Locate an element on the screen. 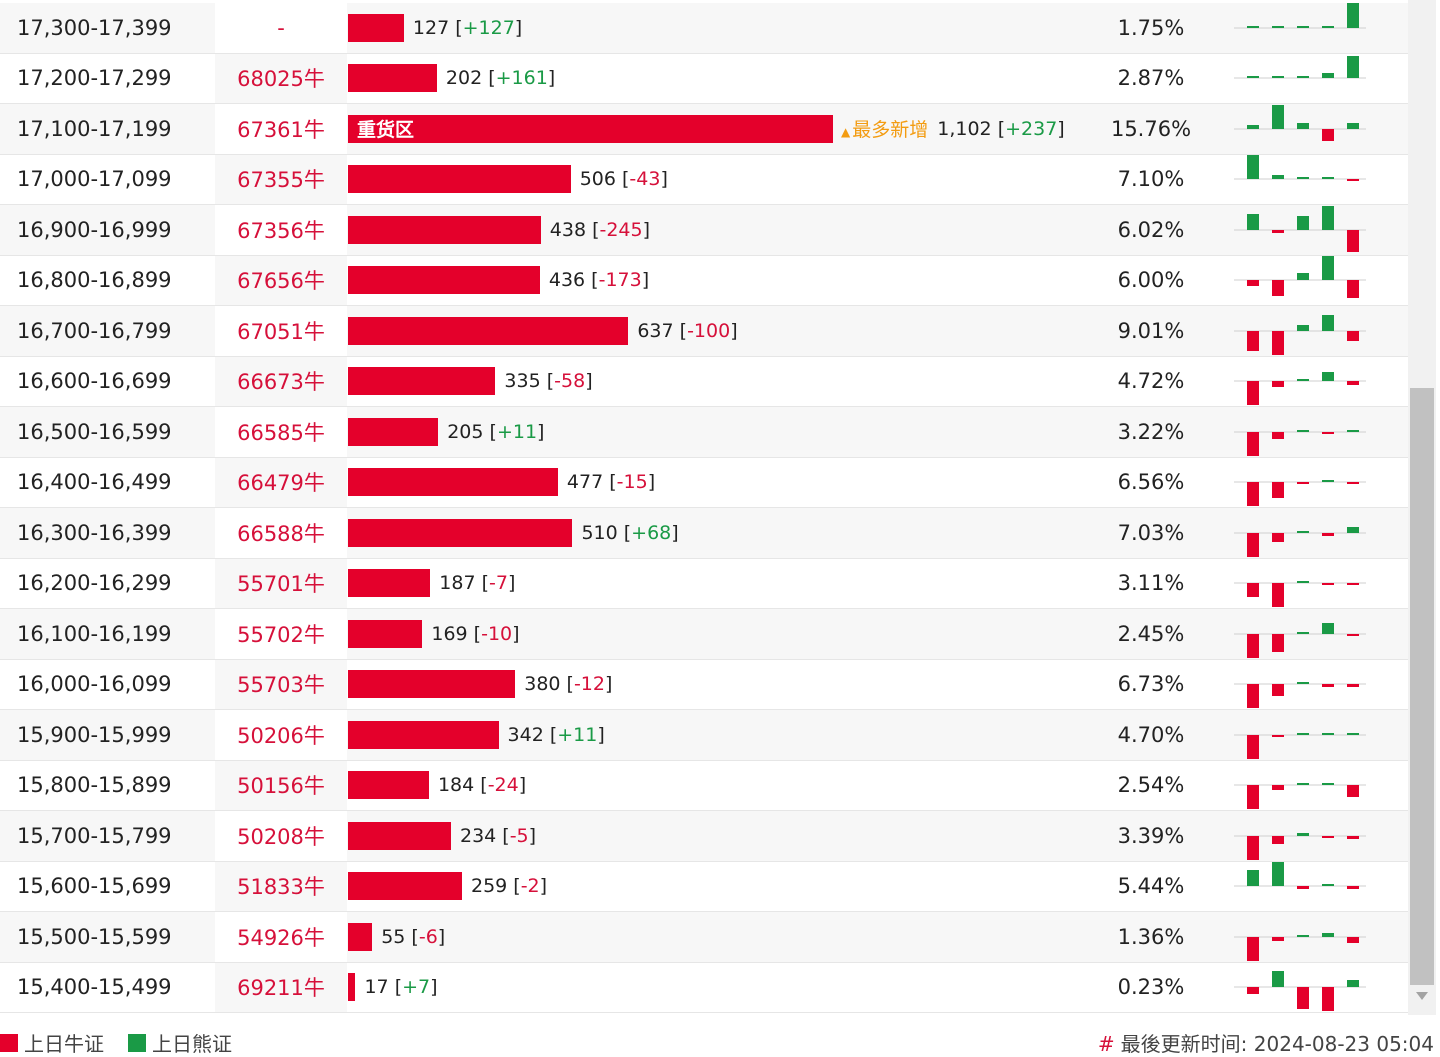 The image size is (1440, 1057). warrant-code: 67051牛 is located at coordinates (281, 331).